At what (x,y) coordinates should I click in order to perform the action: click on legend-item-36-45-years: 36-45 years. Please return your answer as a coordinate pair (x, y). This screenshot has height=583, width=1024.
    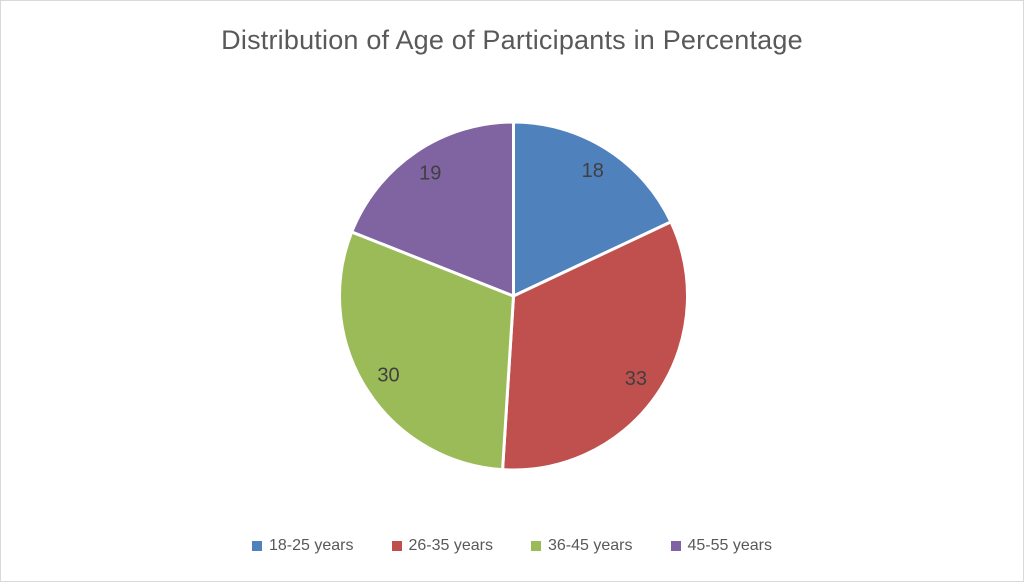
    Looking at the image, I should click on (582, 546).